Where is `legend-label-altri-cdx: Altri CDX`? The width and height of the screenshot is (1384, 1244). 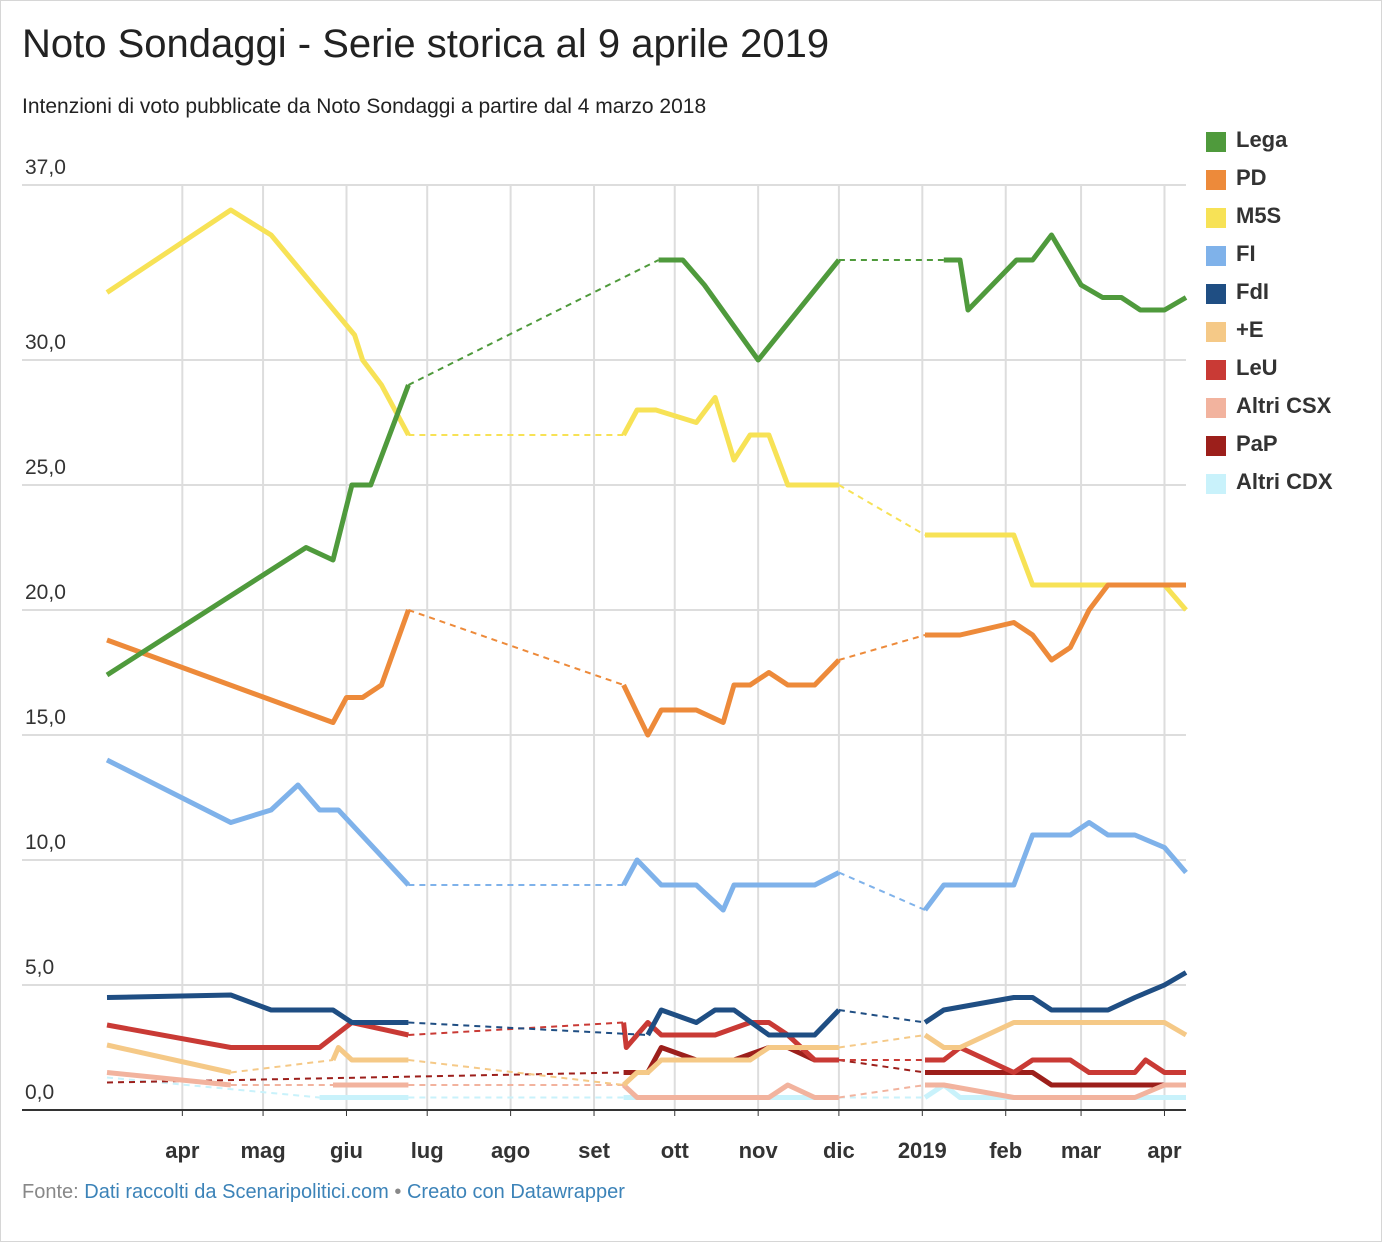
legend-label-altri-cdx: Altri CDX is located at coordinates (1284, 481).